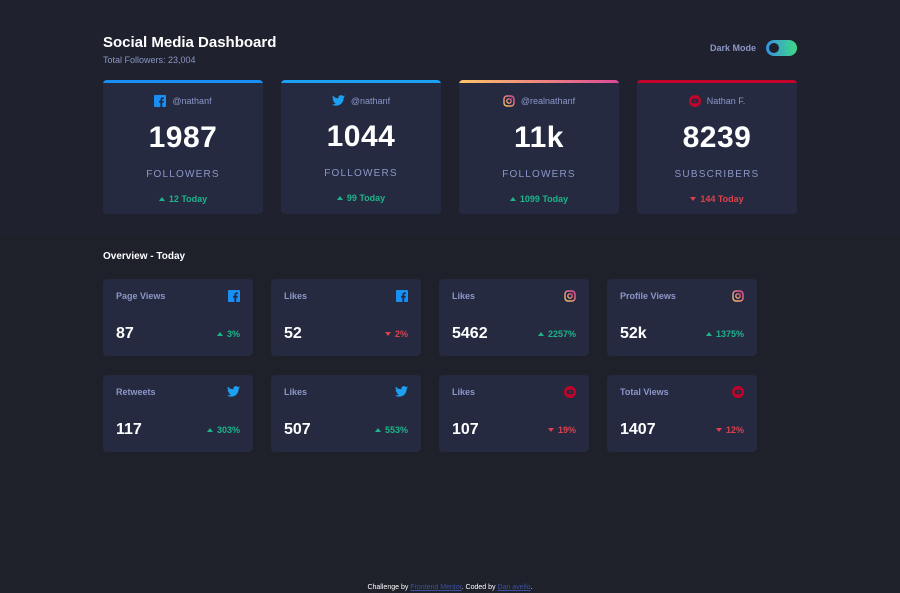 This screenshot has width=900, height=593. What do you see at coordinates (228, 430) in the screenshot?
I see `metric-change-text: 303%` at bounding box center [228, 430].